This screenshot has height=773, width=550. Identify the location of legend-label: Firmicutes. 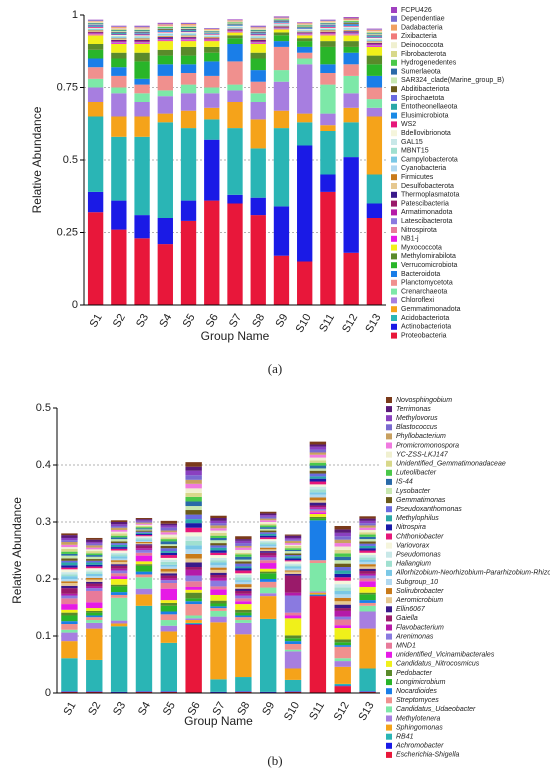
(417, 177).